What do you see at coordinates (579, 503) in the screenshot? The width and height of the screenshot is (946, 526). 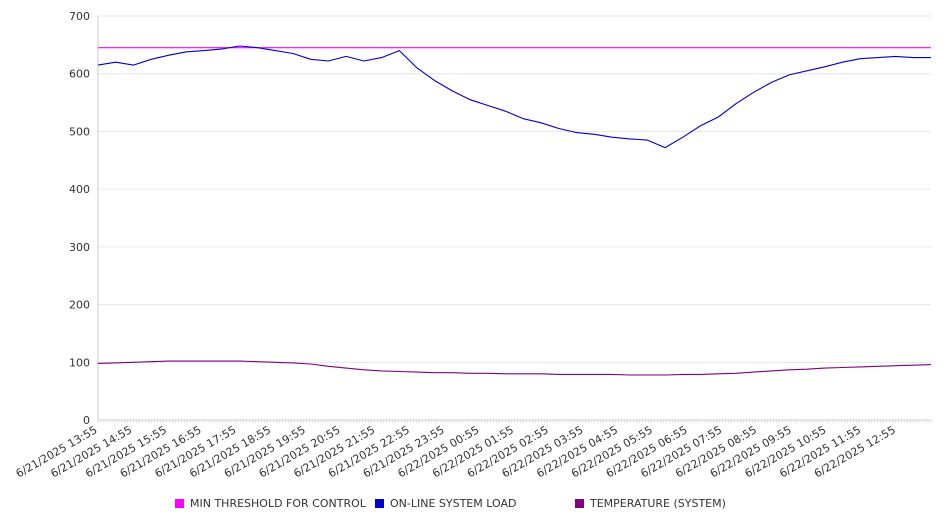 I see `legend-swatch-temperature` at bounding box center [579, 503].